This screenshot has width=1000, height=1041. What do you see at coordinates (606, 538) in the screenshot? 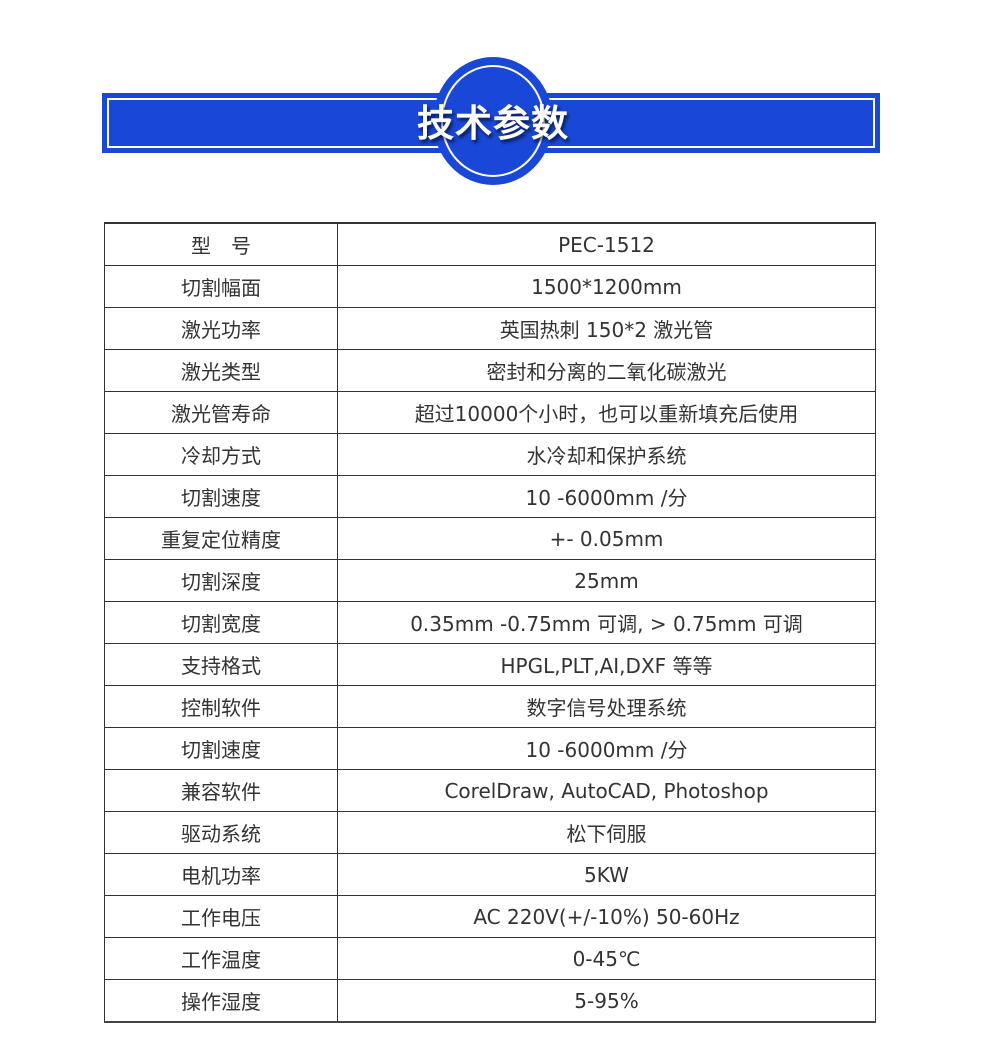
I see `spec-value: +- 0.05mm` at bounding box center [606, 538].